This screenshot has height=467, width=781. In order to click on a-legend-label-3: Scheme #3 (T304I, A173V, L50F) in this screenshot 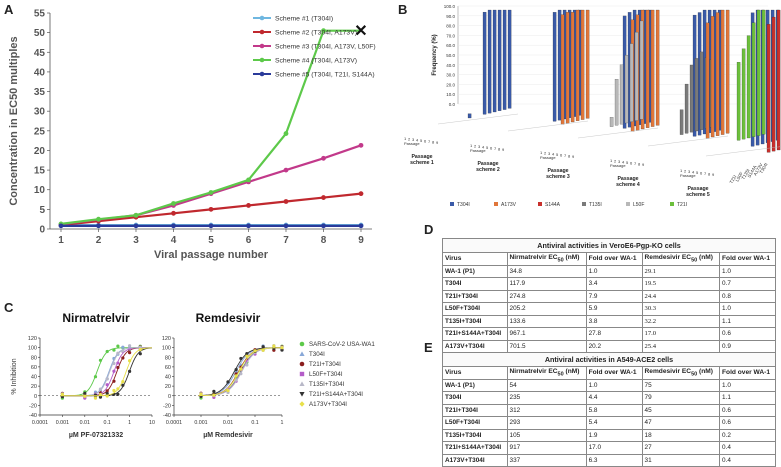, I will do `click(325, 47)`.